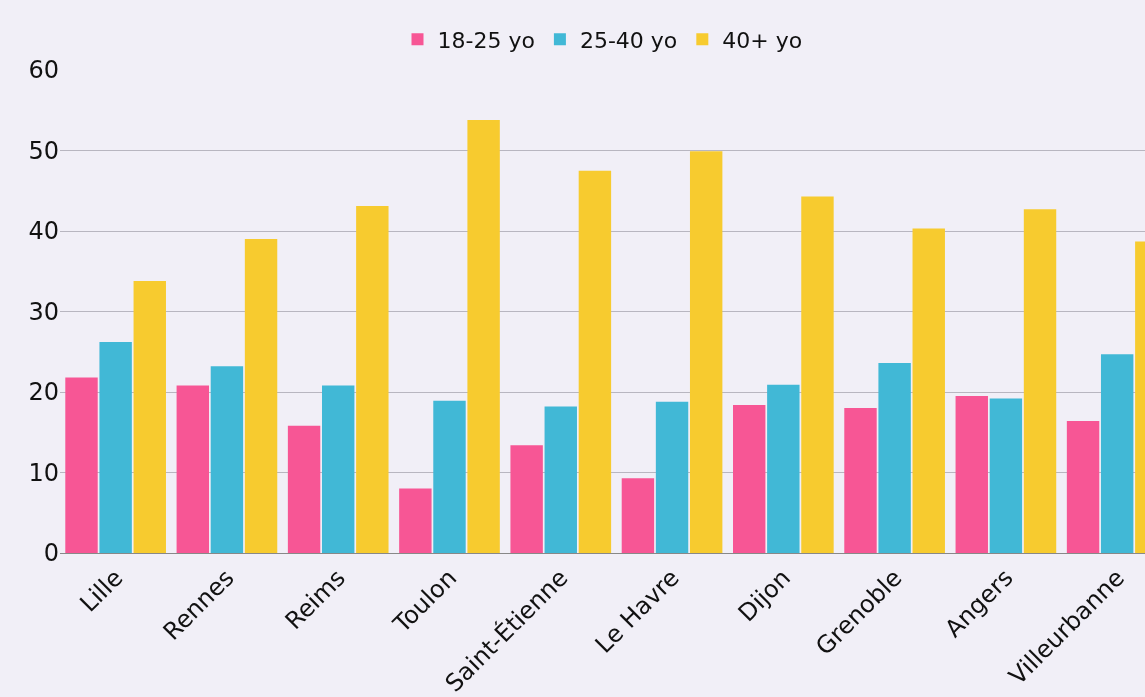 The width and height of the screenshot is (1145, 697). What do you see at coordinates (43, 392) in the screenshot?
I see `y-tick-label: 20` at bounding box center [43, 392].